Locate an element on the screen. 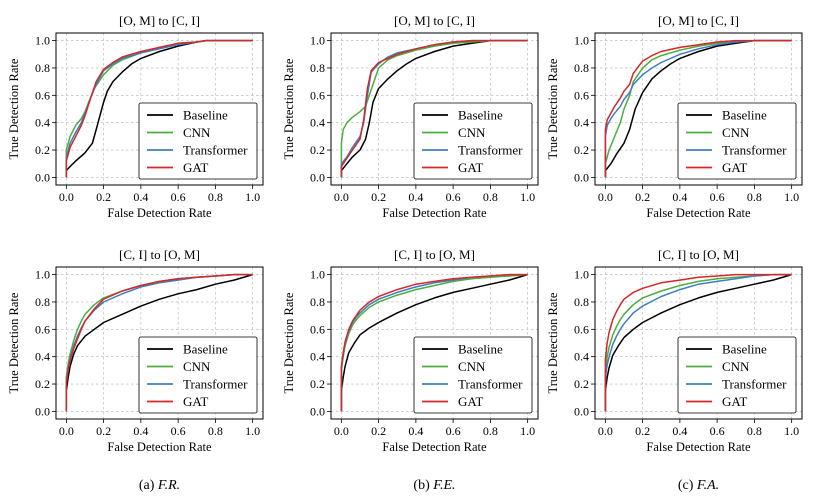  subfigure-caption: (c) F.A. is located at coordinates (698, 485).